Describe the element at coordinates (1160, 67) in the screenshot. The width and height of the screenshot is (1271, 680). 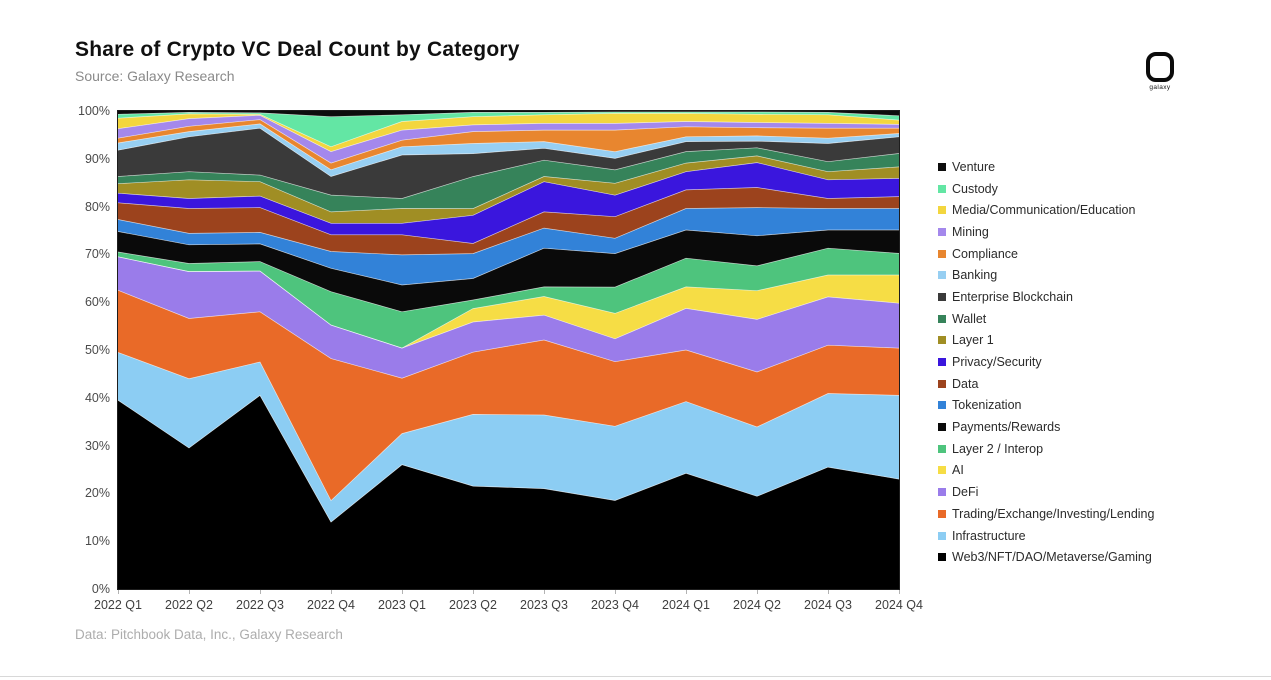
I see `galaxy-logo-icon` at that location.